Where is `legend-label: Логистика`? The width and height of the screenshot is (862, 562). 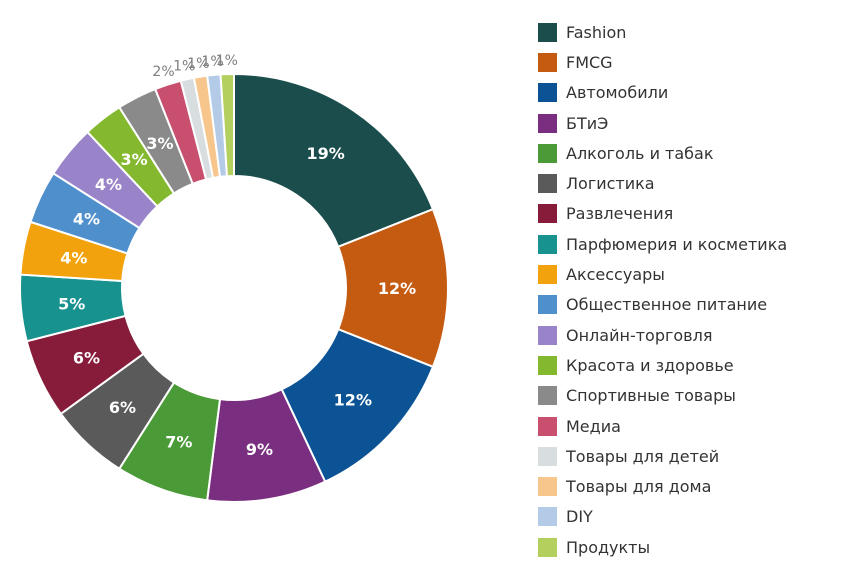
legend-label: Логистика is located at coordinates (610, 184).